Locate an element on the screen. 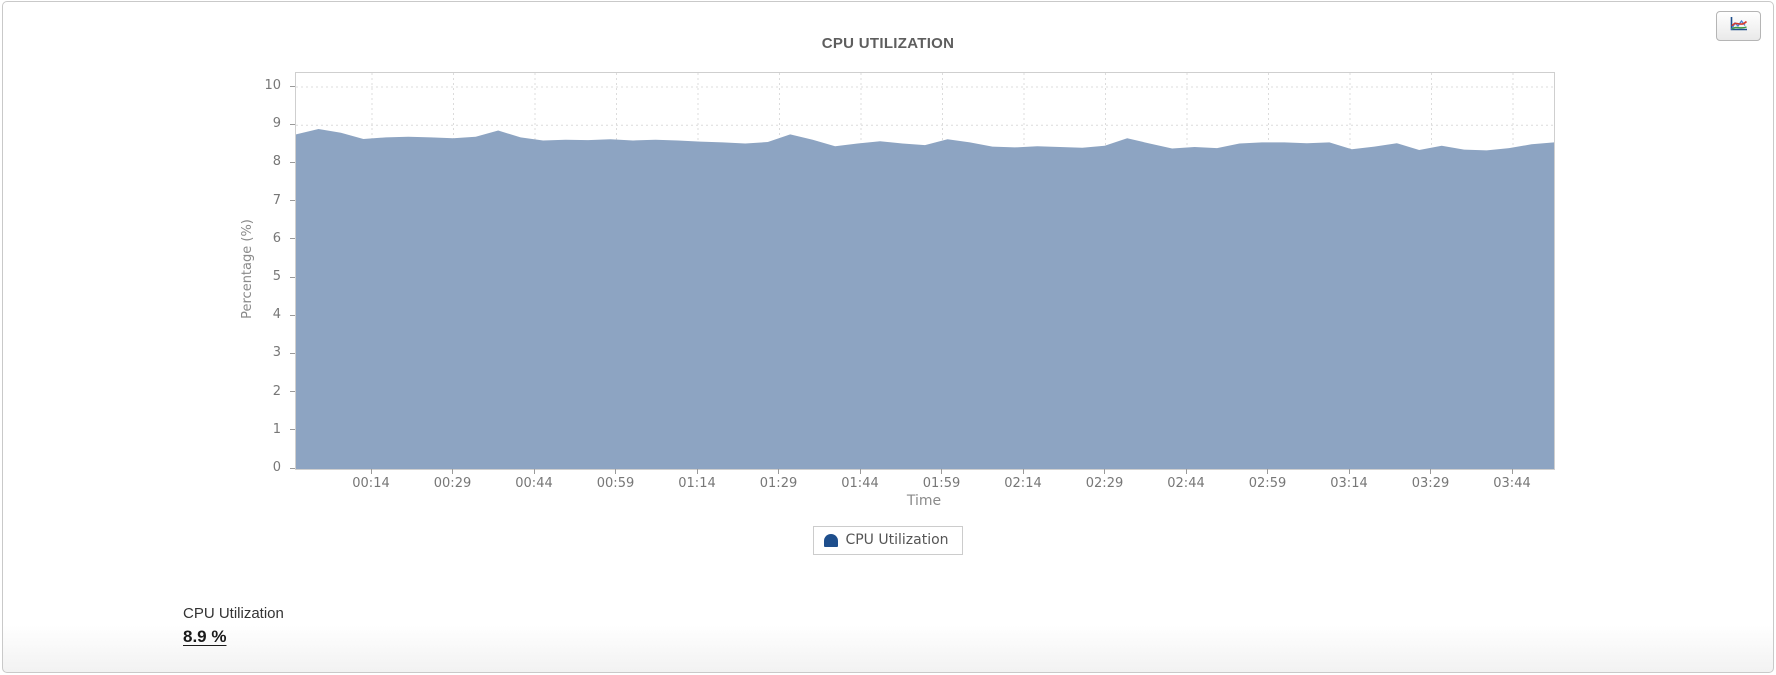  chart-type-button is located at coordinates (1738, 26).